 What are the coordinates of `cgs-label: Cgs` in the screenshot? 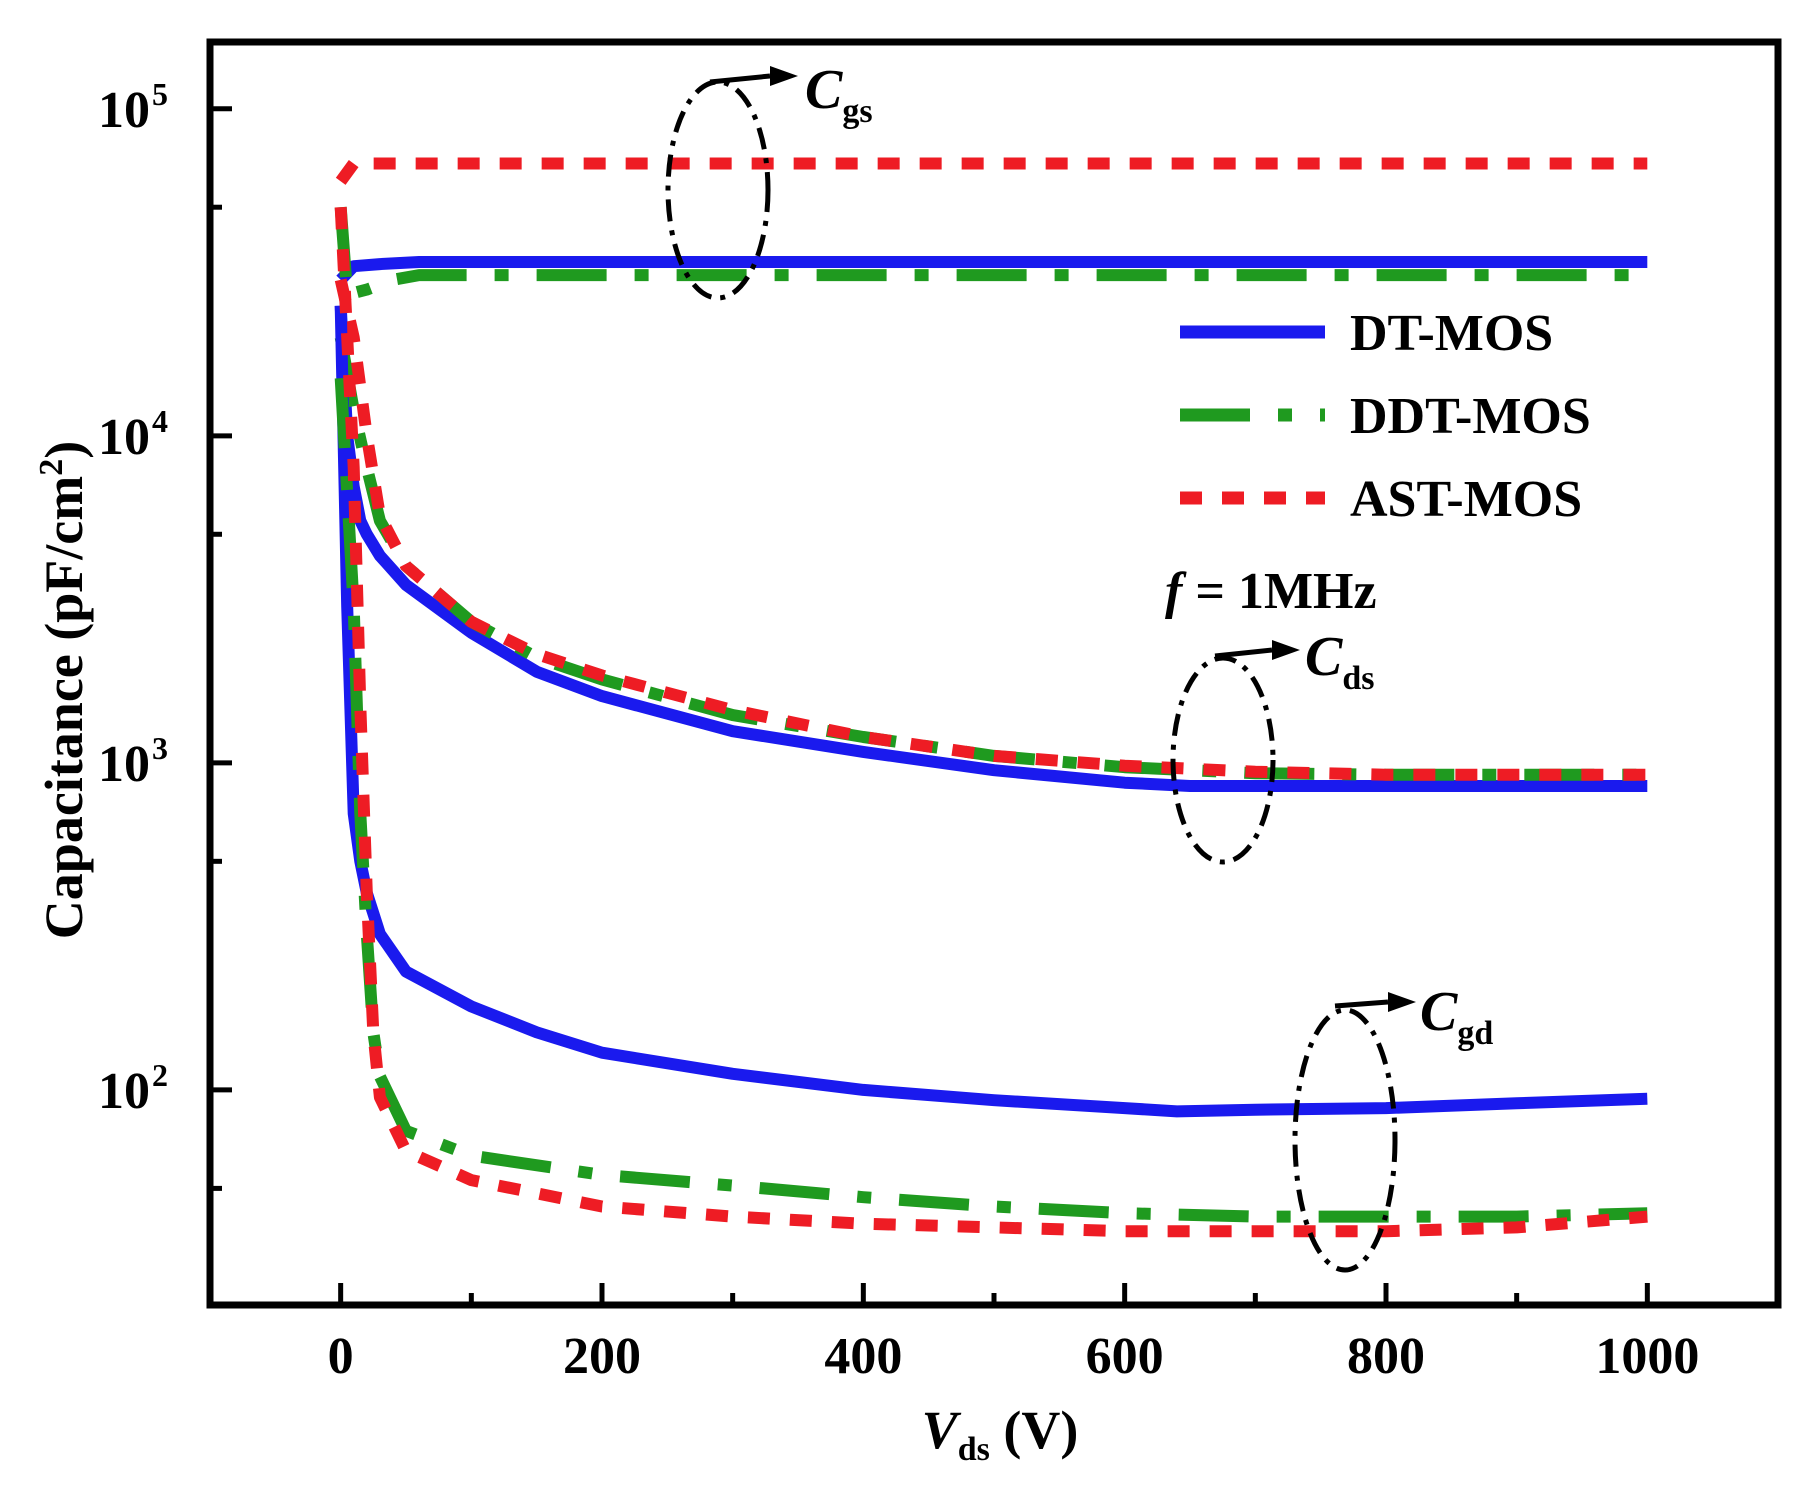 It's located at (839, 94).